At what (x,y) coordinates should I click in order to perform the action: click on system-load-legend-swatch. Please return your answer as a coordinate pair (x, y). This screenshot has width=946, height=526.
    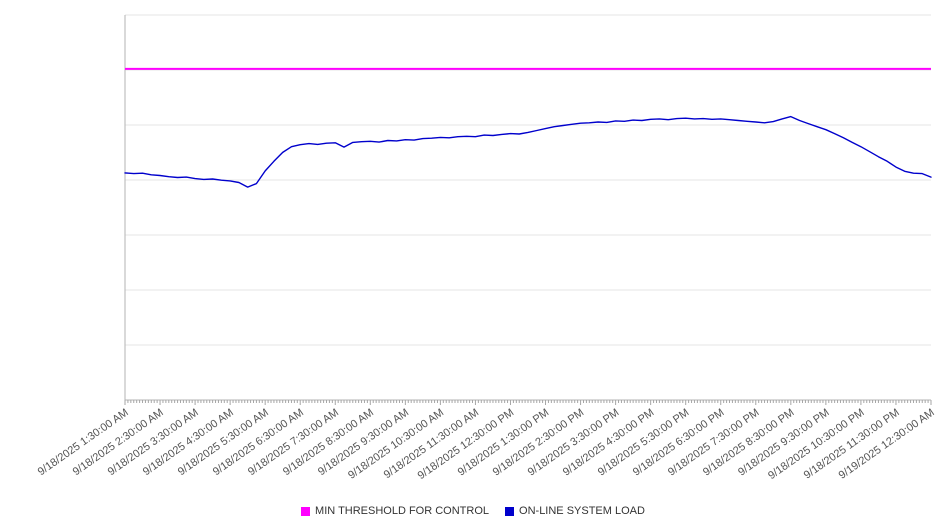
    Looking at the image, I should click on (510, 511).